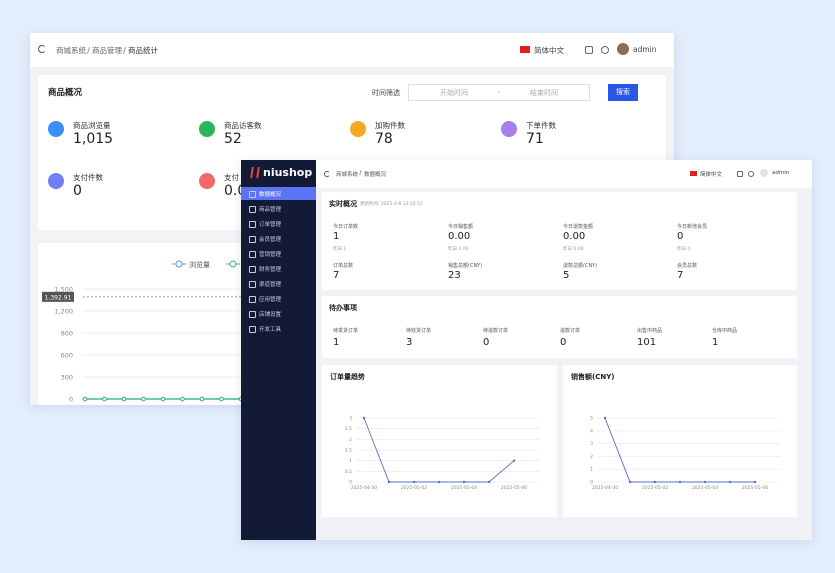 The height and width of the screenshot is (573, 835). Describe the element at coordinates (67, 378) in the screenshot. I see `y-tick-label: 300` at that location.